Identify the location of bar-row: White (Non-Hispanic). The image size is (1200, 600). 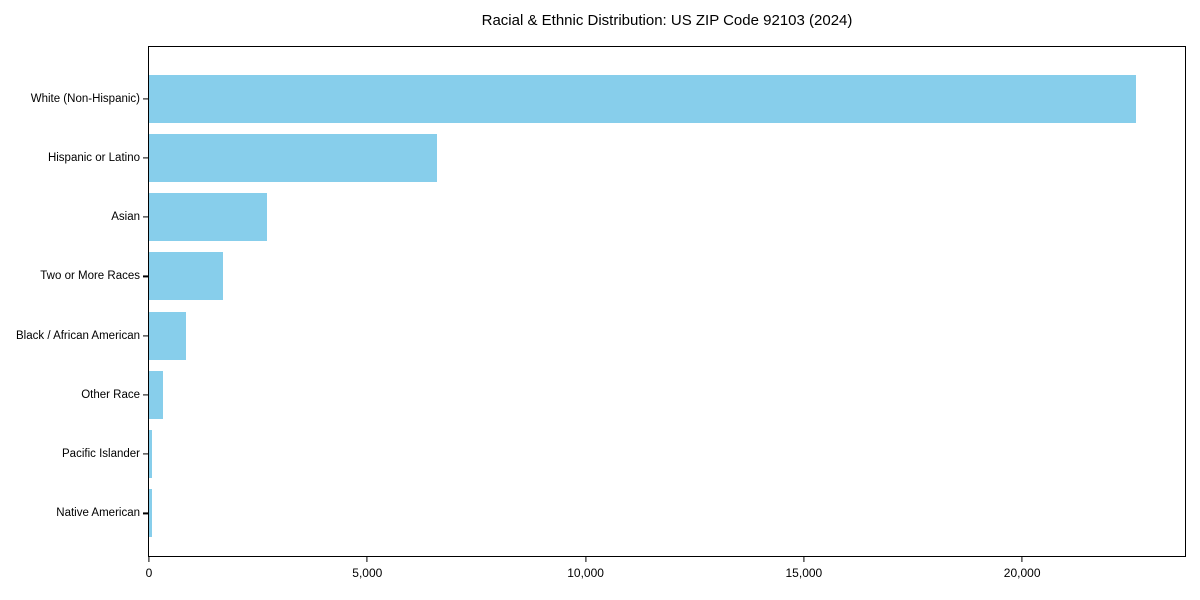
(608, 98).